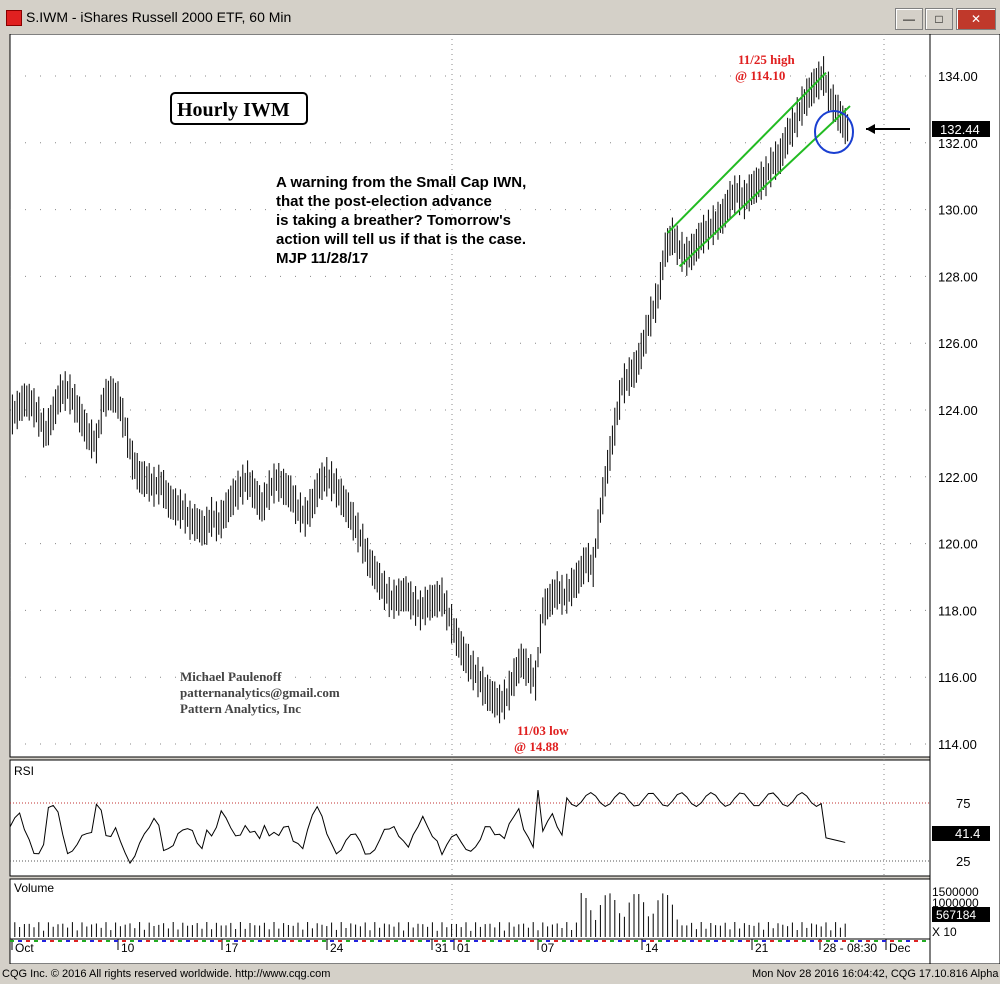  I want to click on date-axis-extra: X 10, so click(944, 932).